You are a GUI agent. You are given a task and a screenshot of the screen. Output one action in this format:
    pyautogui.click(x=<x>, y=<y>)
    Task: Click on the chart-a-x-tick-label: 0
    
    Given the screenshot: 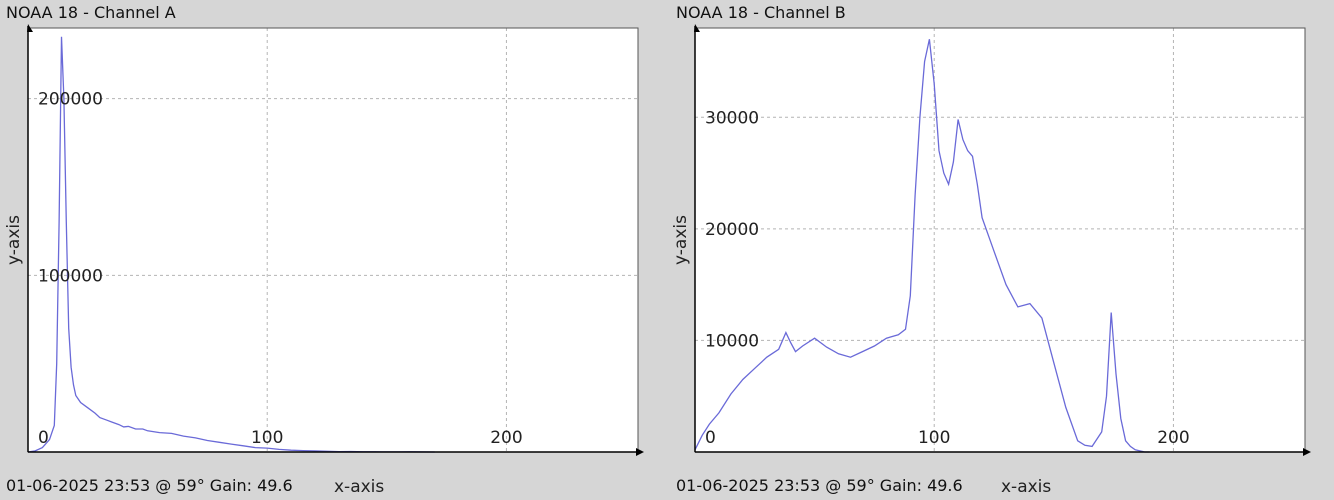 What is the action you would take?
    pyautogui.click(x=43, y=438)
    